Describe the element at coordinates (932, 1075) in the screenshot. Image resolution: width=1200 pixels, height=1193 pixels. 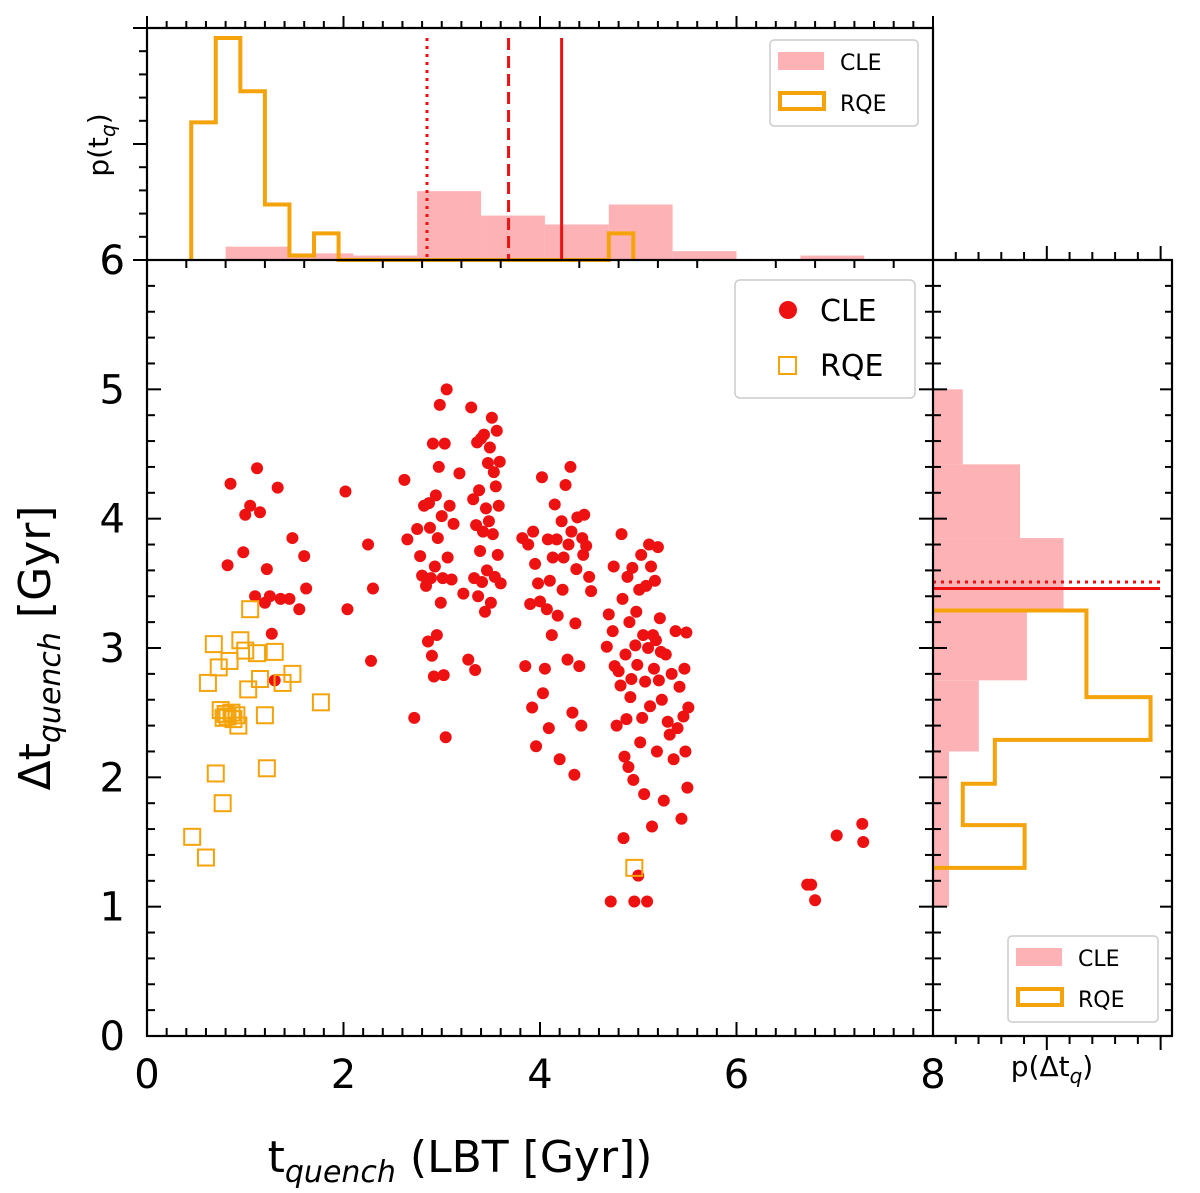
I see `x-tick-label: 8` at that location.